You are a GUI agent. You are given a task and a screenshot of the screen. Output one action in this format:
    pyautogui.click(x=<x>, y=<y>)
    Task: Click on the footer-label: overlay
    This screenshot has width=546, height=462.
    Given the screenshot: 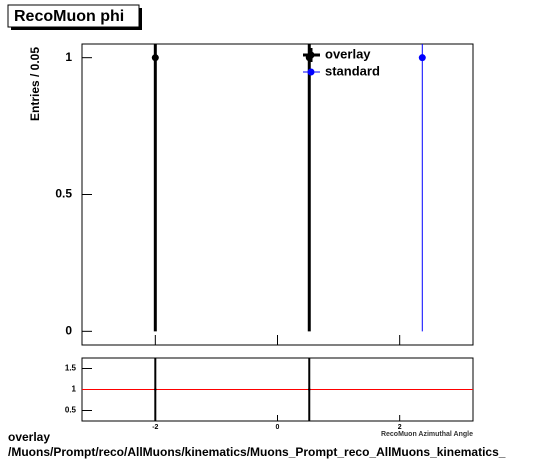 What is the action you would take?
    pyautogui.click(x=29, y=437)
    